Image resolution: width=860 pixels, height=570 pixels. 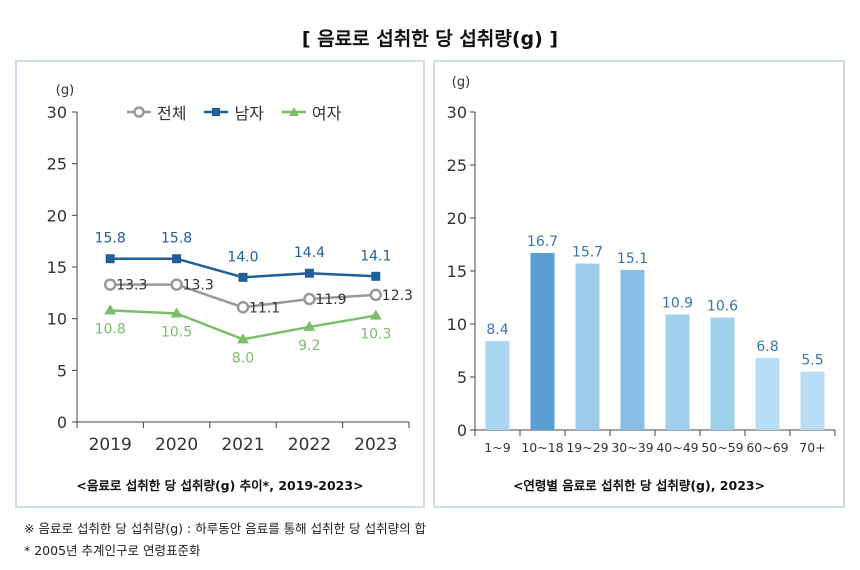 I want to click on data-label: 14.0, so click(x=242, y=257).